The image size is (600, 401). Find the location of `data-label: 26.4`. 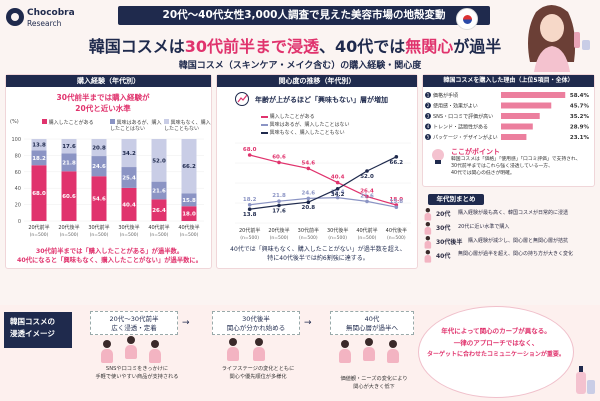

data-label: 26.4 is located at coordinates (159, 211).